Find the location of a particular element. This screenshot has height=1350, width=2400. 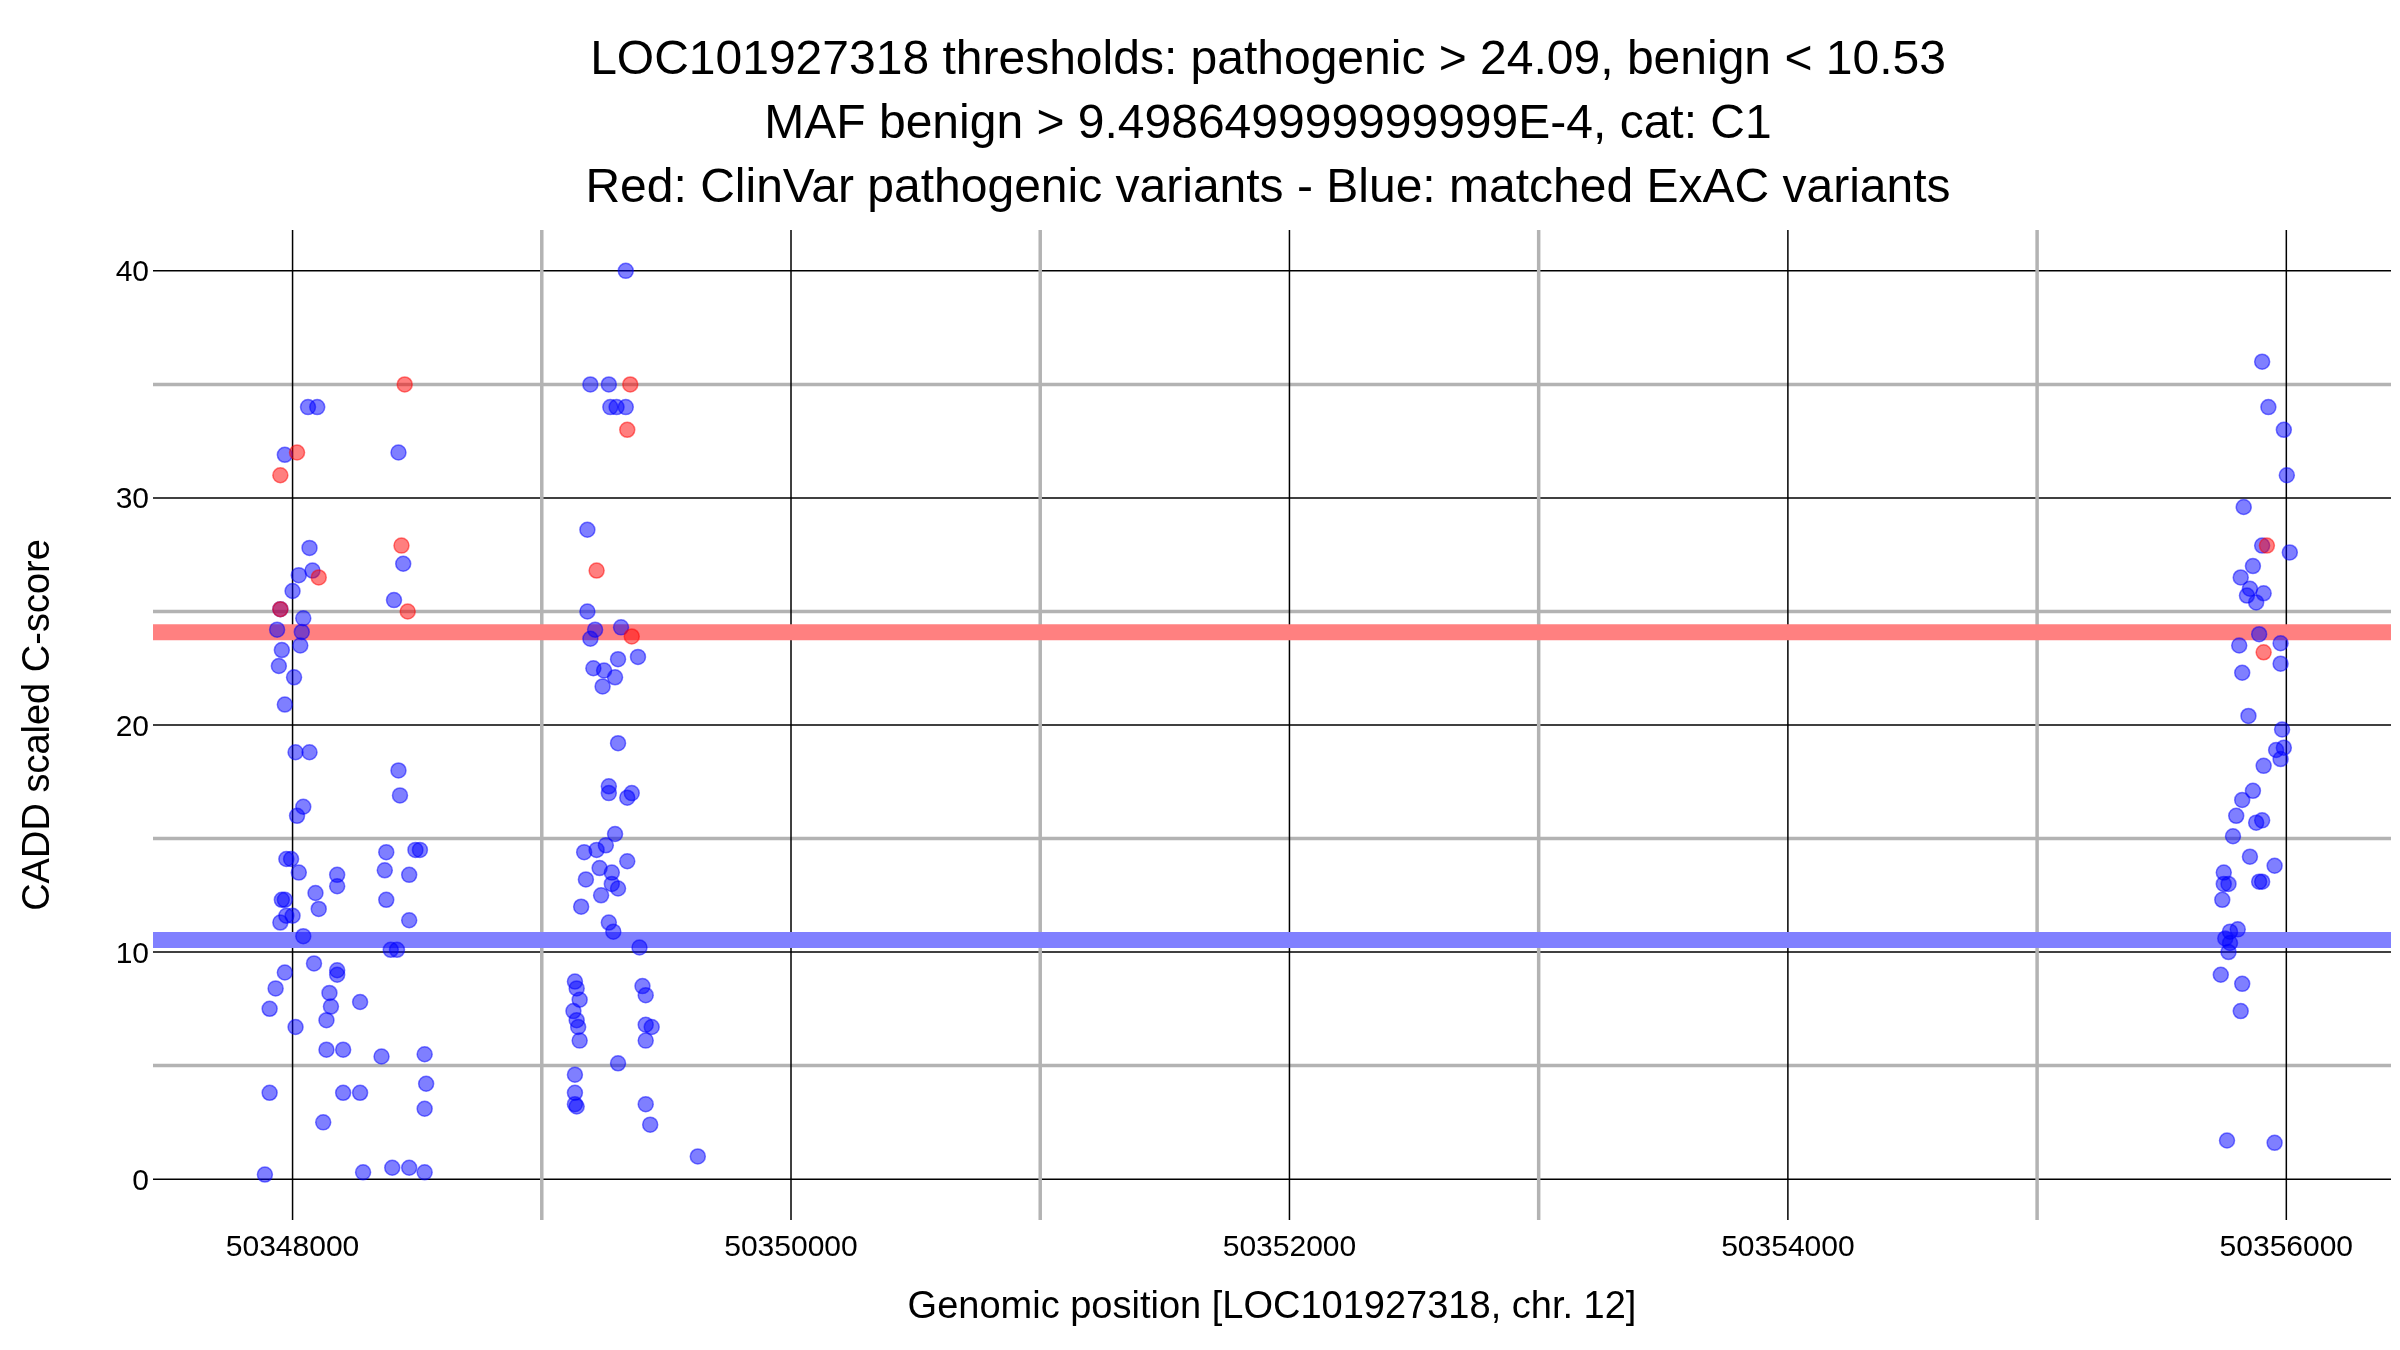

y-axis-title: CADD scaled C-score is located at coordinates (36, 725).